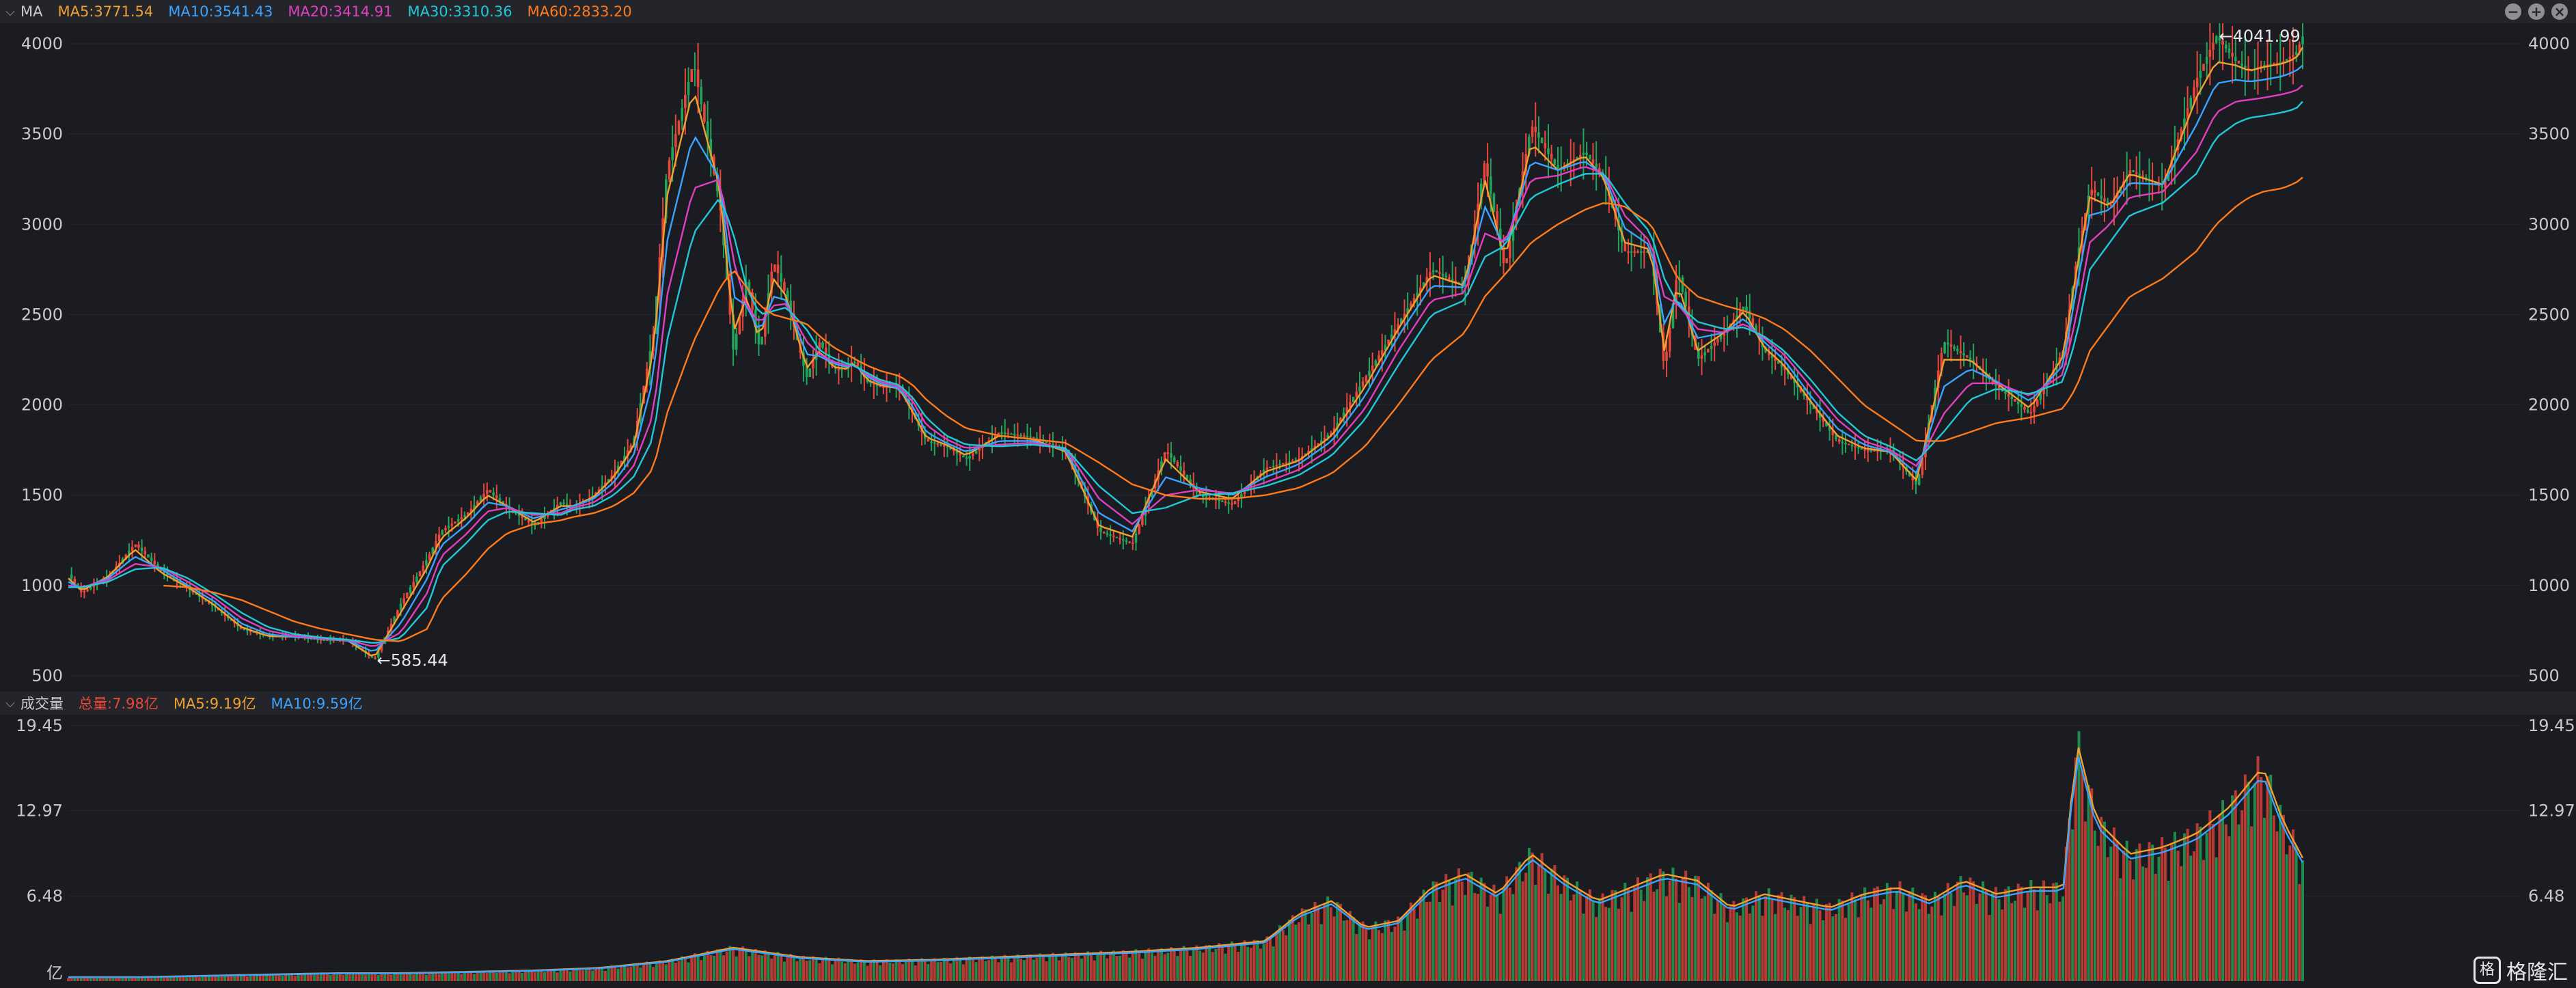  I want to click on minus-icon: −, so click(2513, 12).